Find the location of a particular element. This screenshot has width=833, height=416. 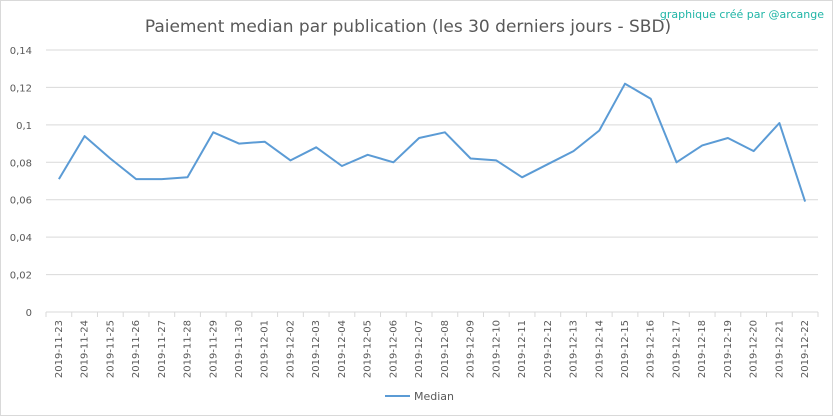

credit-text: graphique créé par @arcange is located at coordinates (741, 14).